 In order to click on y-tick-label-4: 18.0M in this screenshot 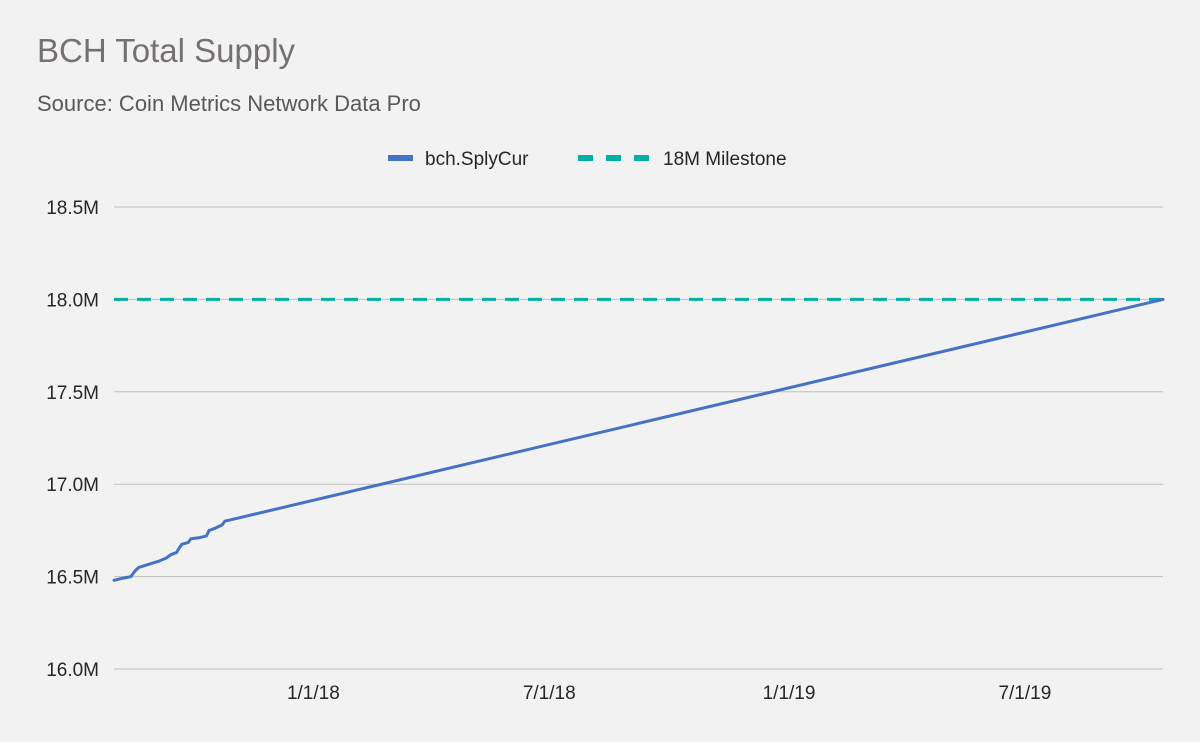, I will do `click(72, 300)`.